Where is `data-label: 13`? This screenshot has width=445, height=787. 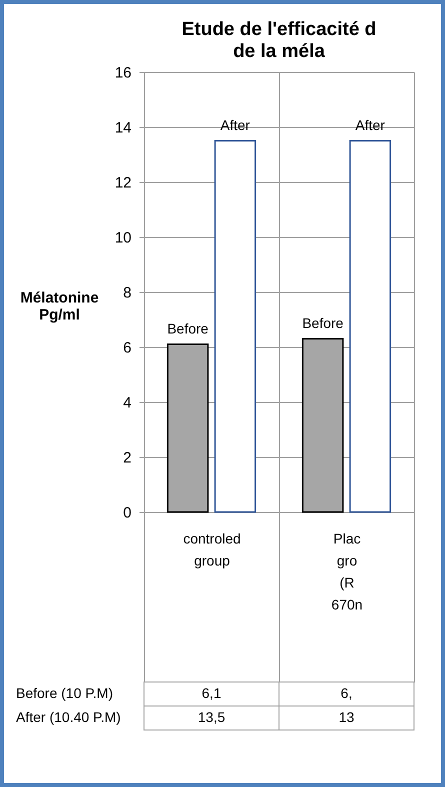 data-label: 13 is located at coordinates (346, 717).